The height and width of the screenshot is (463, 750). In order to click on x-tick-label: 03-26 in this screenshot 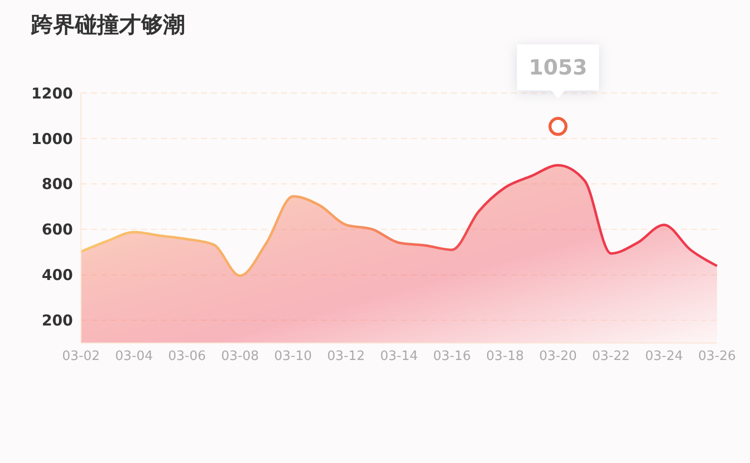, I will do `click(717, 356)`.